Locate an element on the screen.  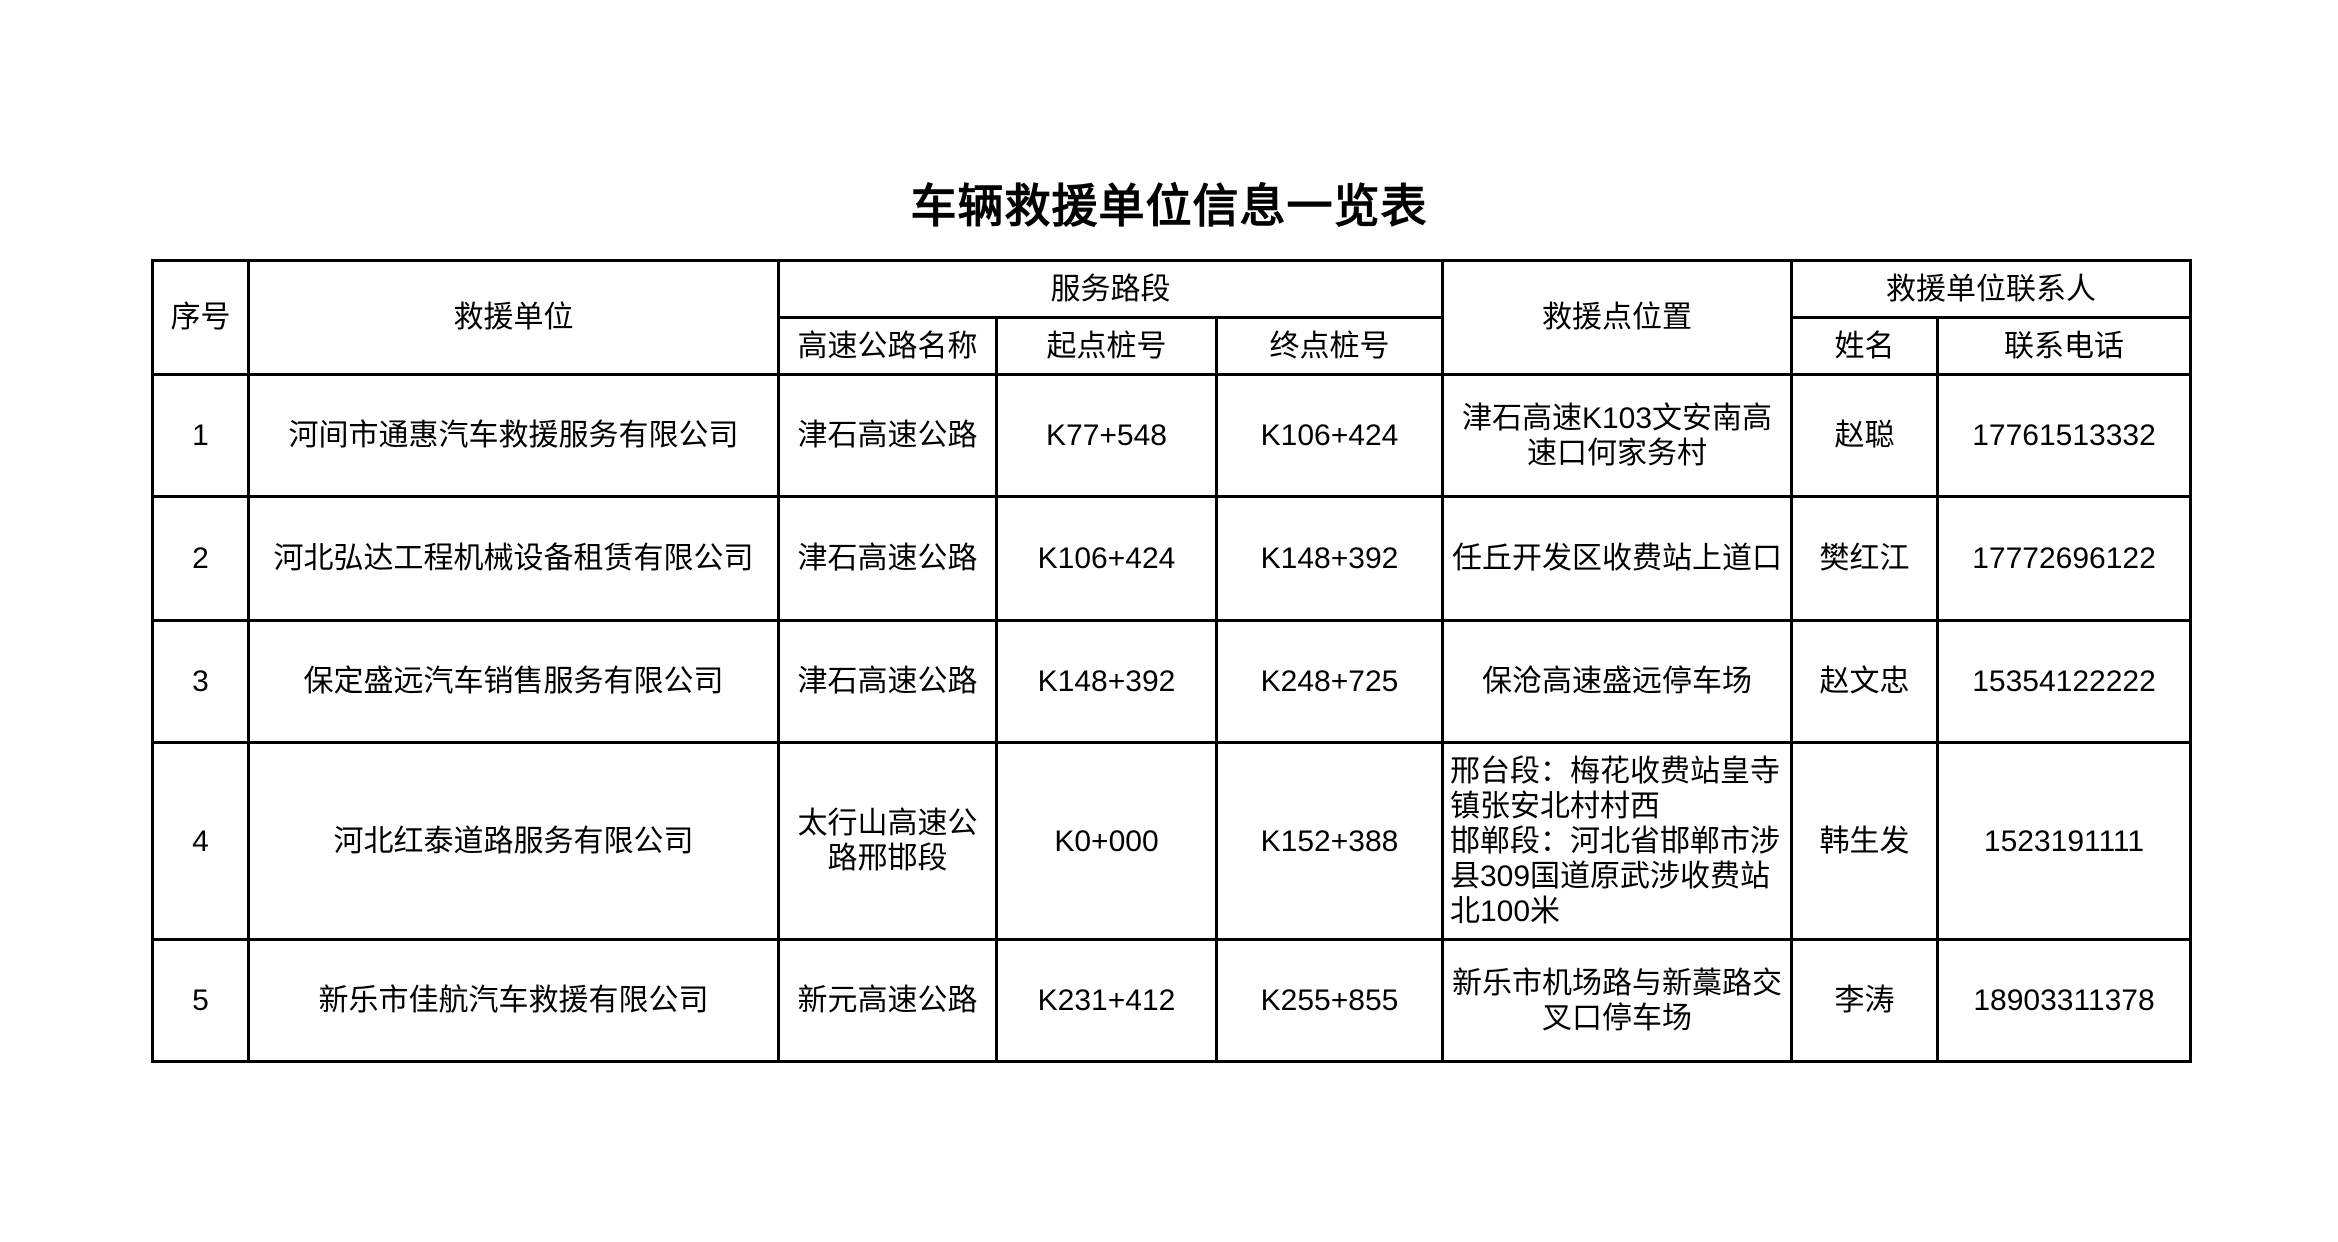
cell-index: 2 is located at coordinates (200, 558).